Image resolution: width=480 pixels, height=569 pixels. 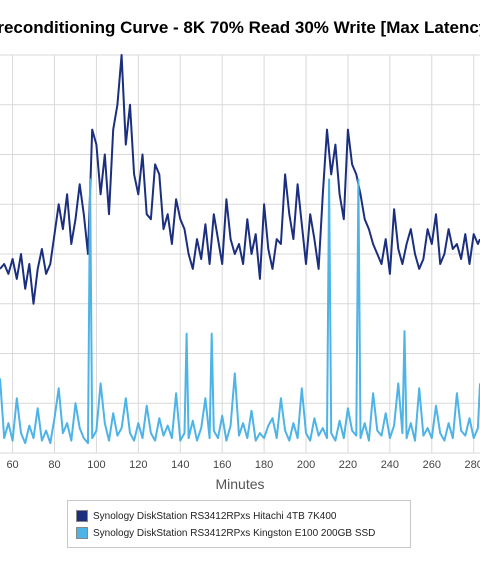 I want to click on x-tick-label: 80, so click(x=54, y=465).